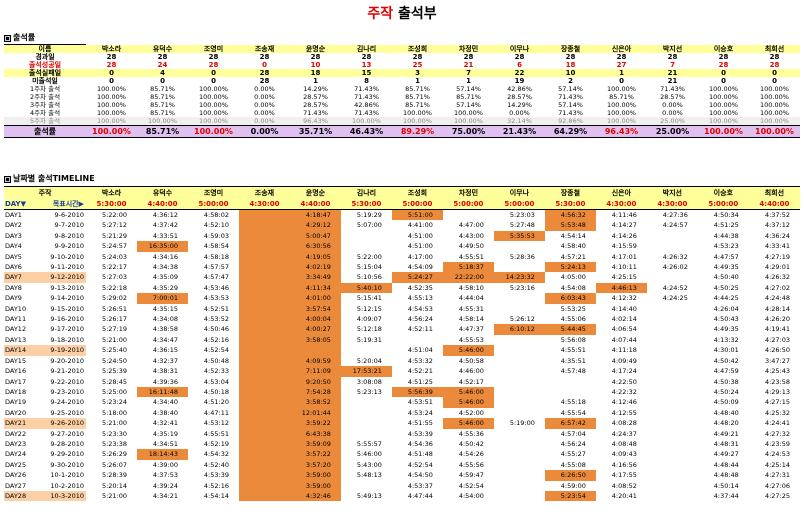 The height and width of the screenshot is (527, 804). I want to click on check-in-time: 4:50:34, so click(726, 215).